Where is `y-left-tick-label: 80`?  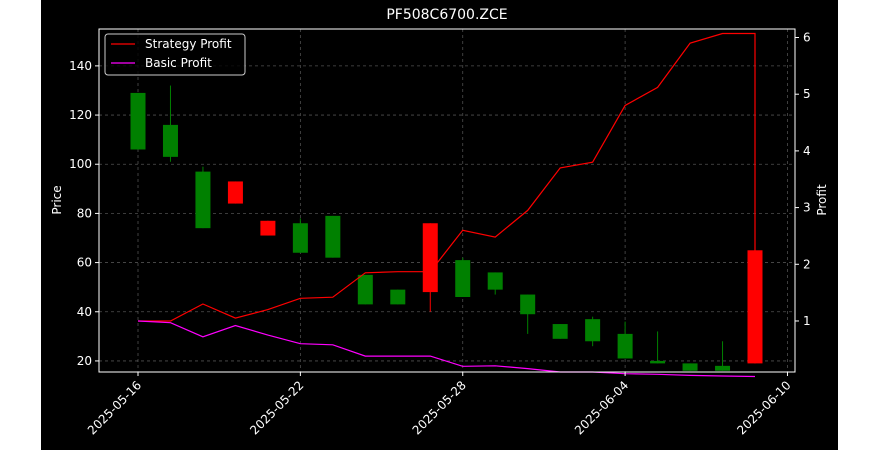
y-left-tick-label: 80 is located at coordinates (84, 213).